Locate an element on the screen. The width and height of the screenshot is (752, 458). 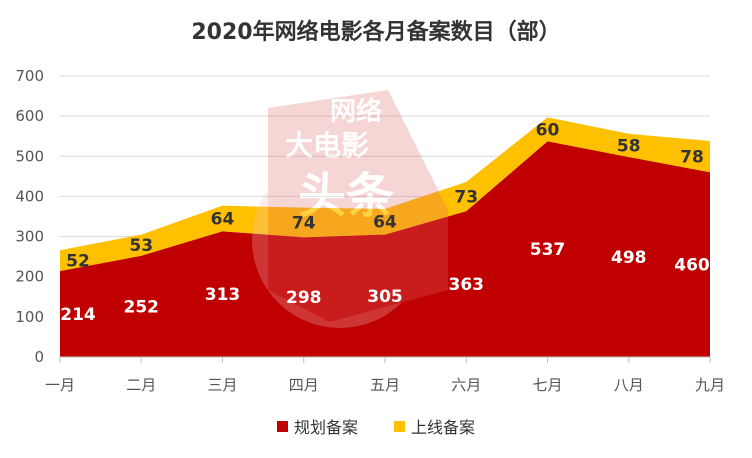
data-label: 305 is located at coordinates (385, 297).